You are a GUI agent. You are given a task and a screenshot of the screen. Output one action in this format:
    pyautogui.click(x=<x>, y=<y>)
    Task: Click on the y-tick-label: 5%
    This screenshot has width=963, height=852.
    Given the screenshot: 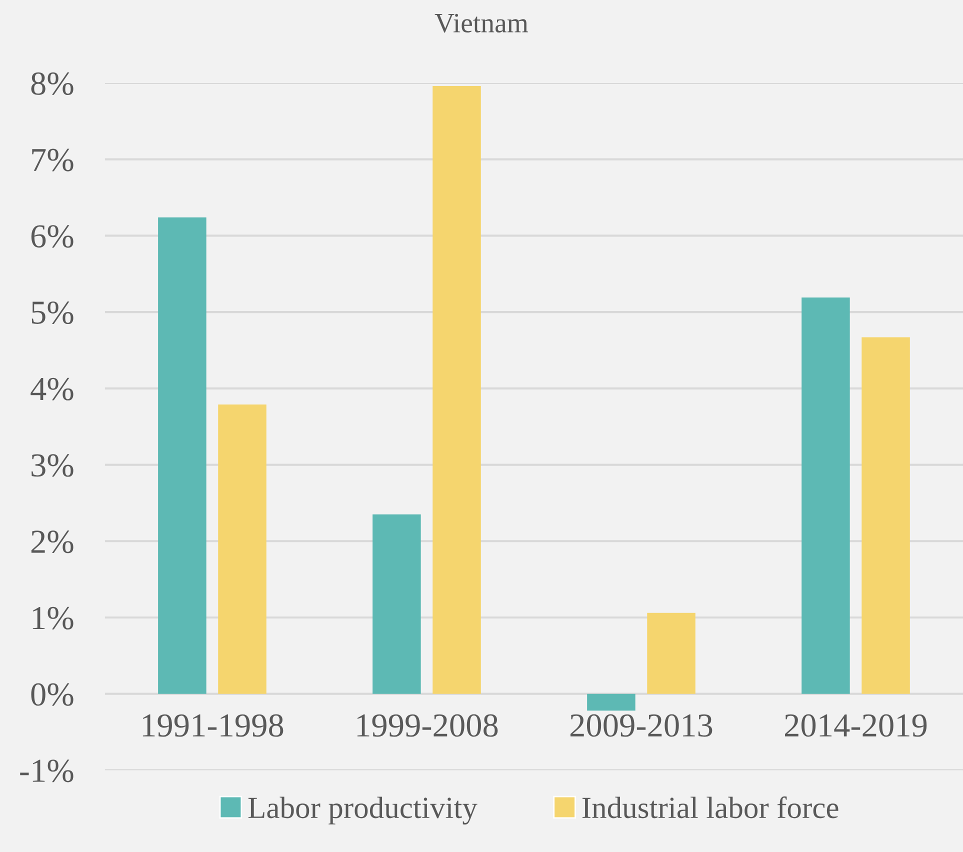 What is the action you would take?
    pyautogui.click(x=53, y=312)
    